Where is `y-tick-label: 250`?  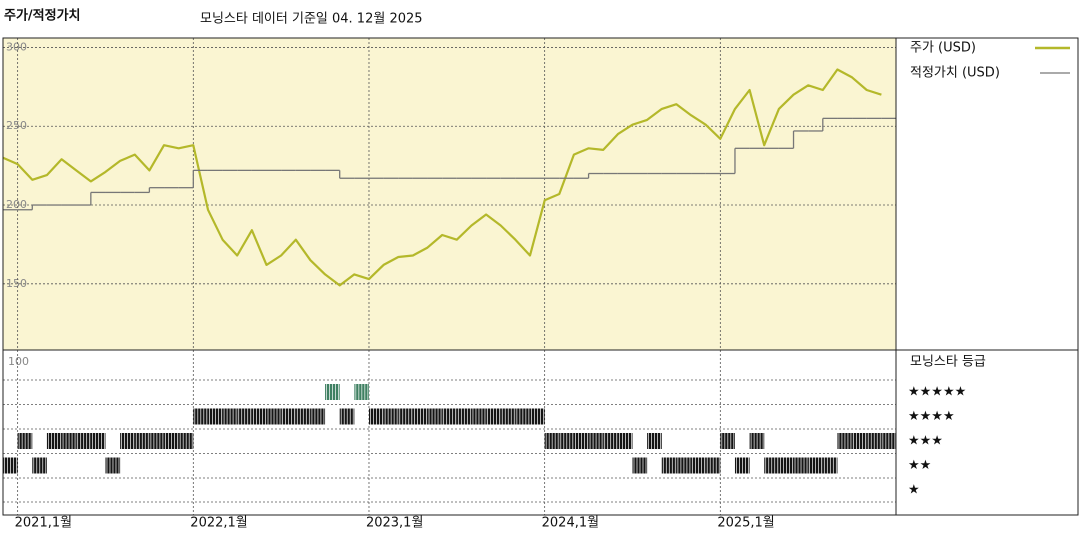 y-tick-label: 250 is located at coordinates (16, 125).